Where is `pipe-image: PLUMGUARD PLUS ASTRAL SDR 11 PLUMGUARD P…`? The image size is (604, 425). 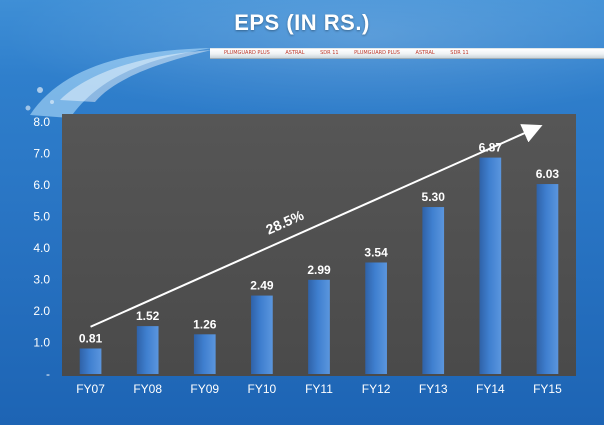 pipe-image: PLUMGUARD PLUS ASTRAL SDR 11 PLUMGUARD P… is located at coordinates (407, 53).